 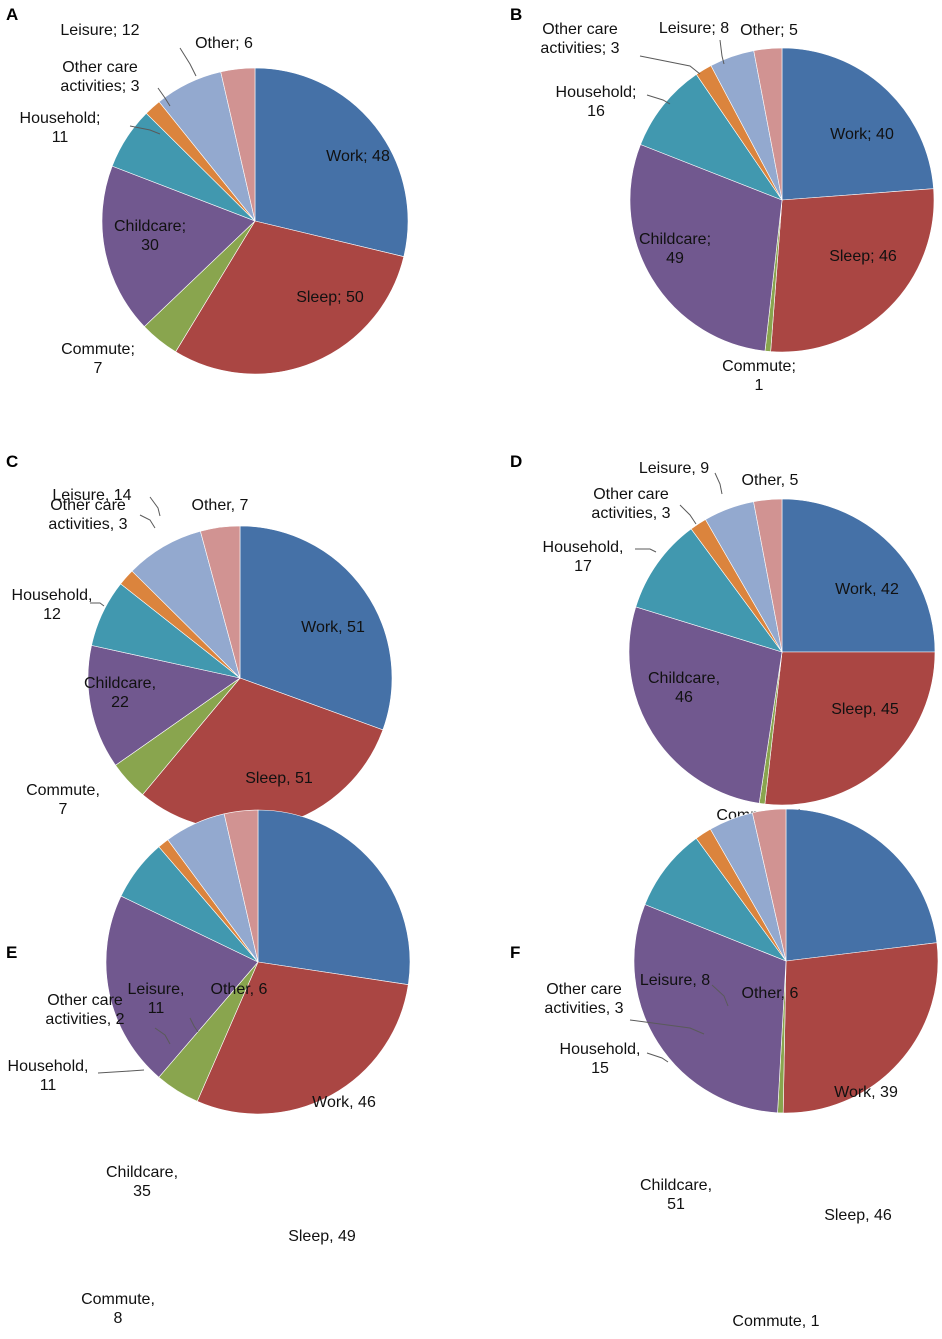 I want to click on leader-line-c-leisure, so click(x=155, y=506).